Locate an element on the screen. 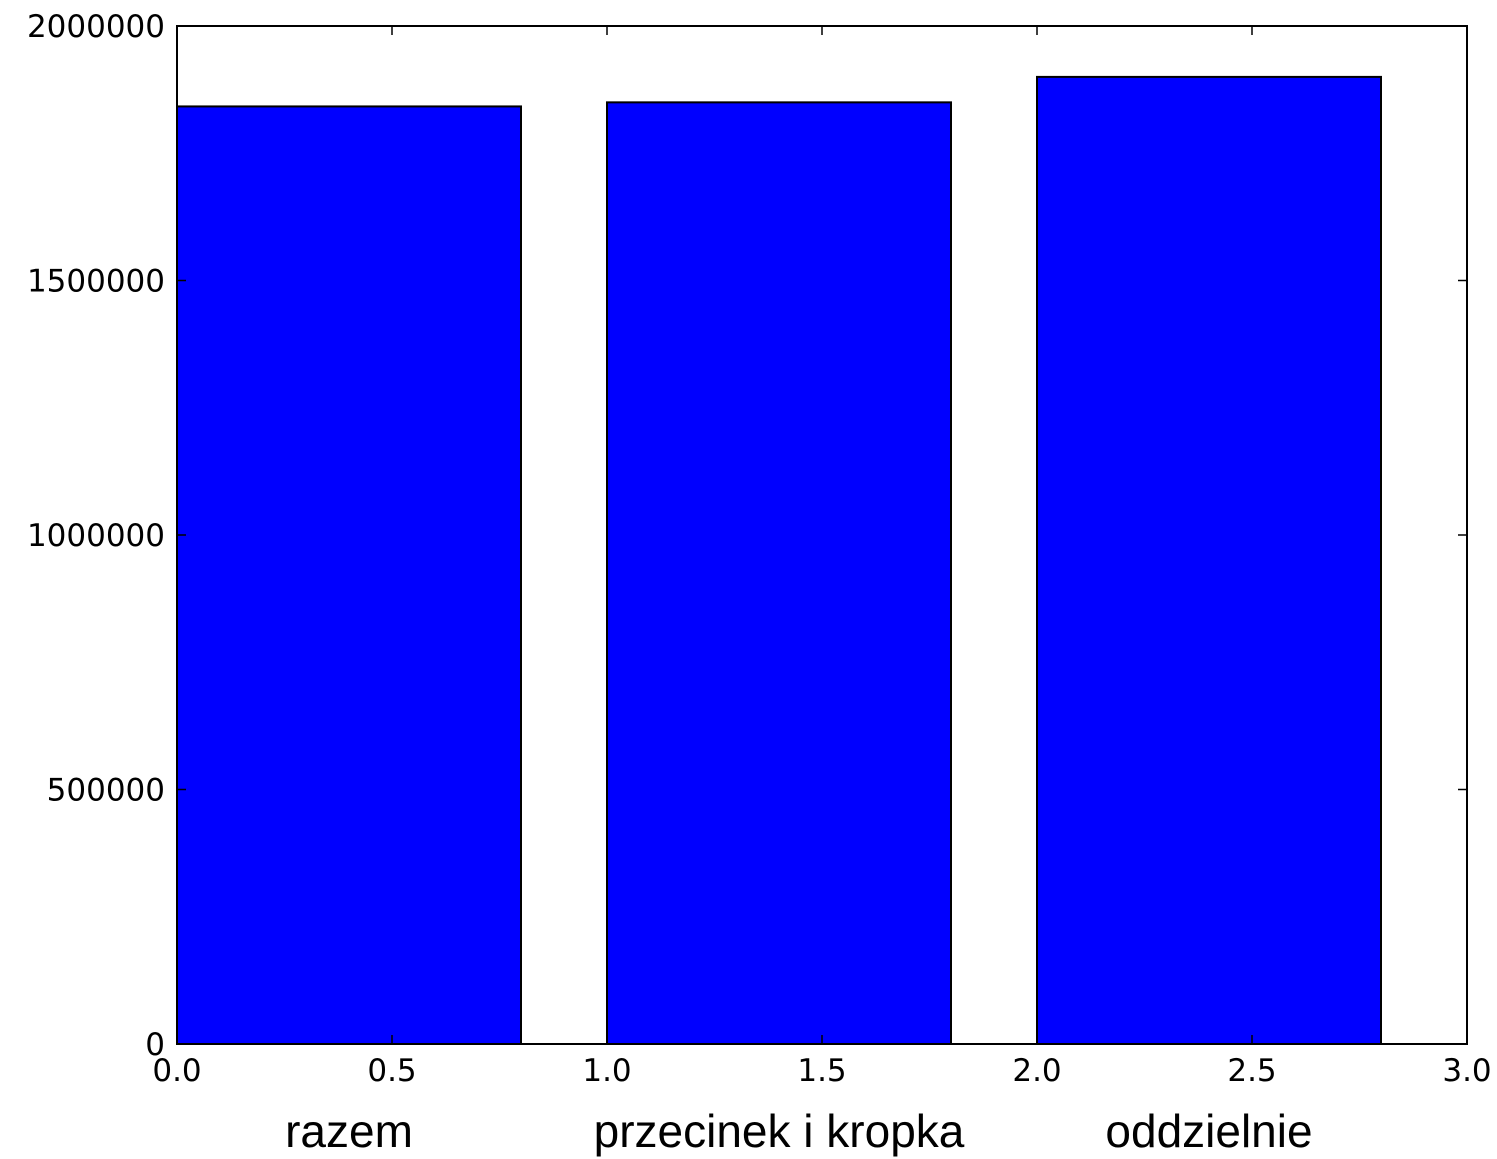 This screenshot has width=1497, height=1159. x-tick-label: 0.5 is located at coordinates (391, 1071).